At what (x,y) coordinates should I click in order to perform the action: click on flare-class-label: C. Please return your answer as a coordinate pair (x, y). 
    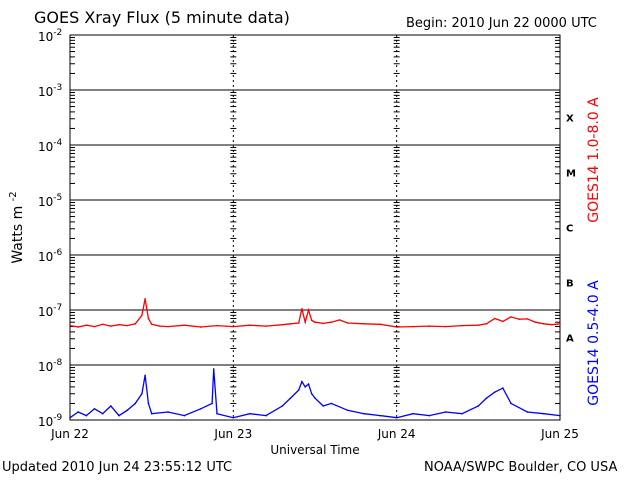
    Looking at the image, I should click on (569, 229).